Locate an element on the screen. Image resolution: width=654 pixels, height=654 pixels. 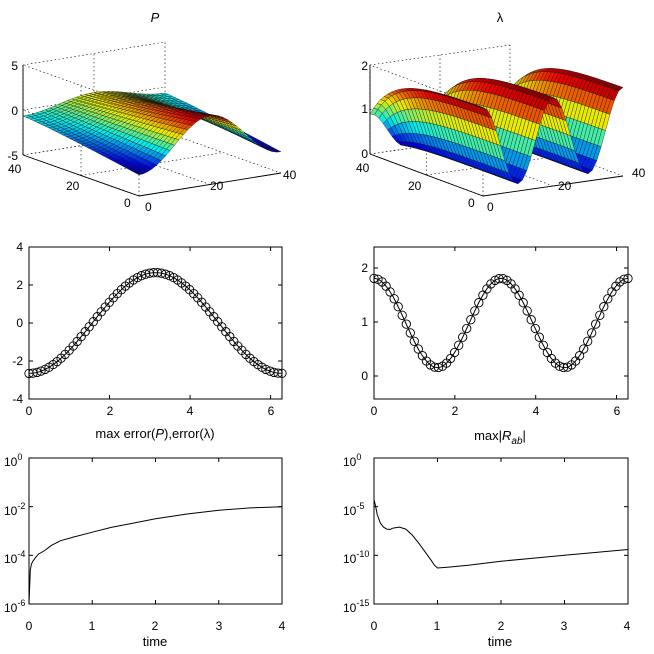
profile-lambda-xtick-0: 0 is located at coordinates (374, 411).